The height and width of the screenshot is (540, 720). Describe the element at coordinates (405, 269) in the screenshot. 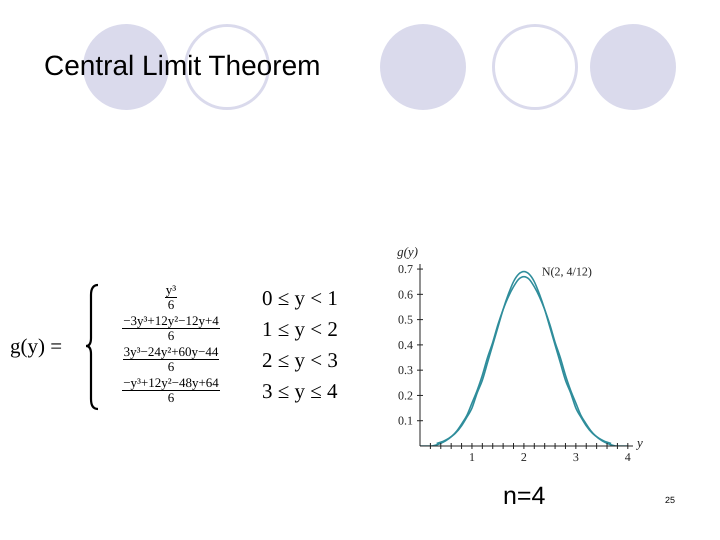

I see `y-tick-label: 0.7` at that location.